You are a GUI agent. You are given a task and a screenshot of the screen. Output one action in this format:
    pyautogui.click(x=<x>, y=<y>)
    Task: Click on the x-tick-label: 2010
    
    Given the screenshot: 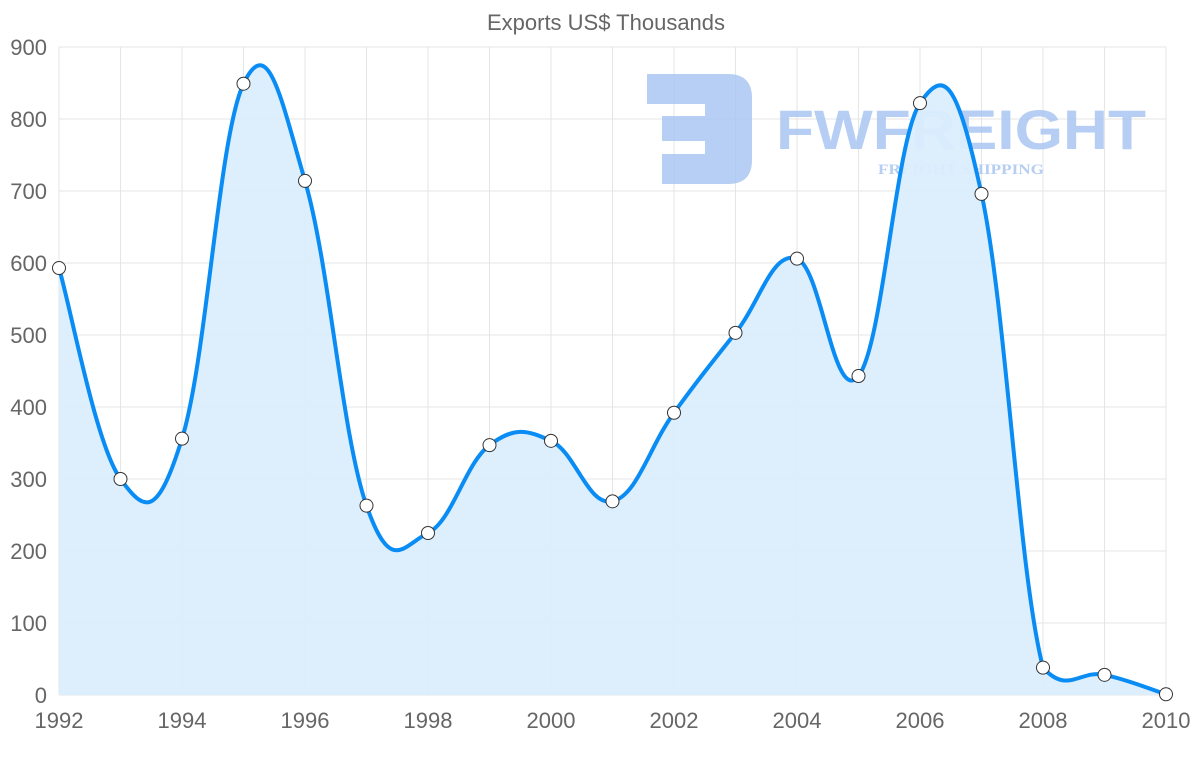 What is the action you would take?
    pyautogui.click(x=1166, y=720)
    